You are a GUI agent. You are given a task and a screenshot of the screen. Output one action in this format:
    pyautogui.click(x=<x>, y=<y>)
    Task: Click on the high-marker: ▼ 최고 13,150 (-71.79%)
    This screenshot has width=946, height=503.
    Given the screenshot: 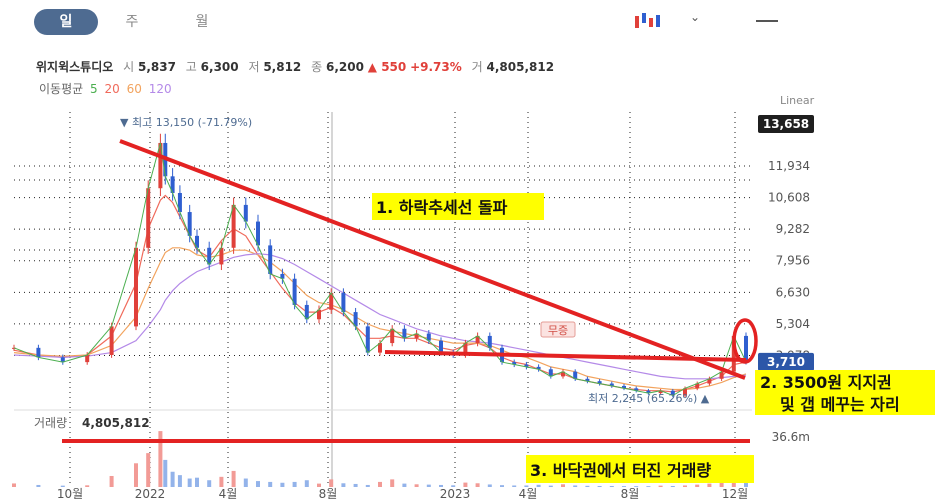 What is the action you would take?
    pyautogui.click(x=186, y=122)
    